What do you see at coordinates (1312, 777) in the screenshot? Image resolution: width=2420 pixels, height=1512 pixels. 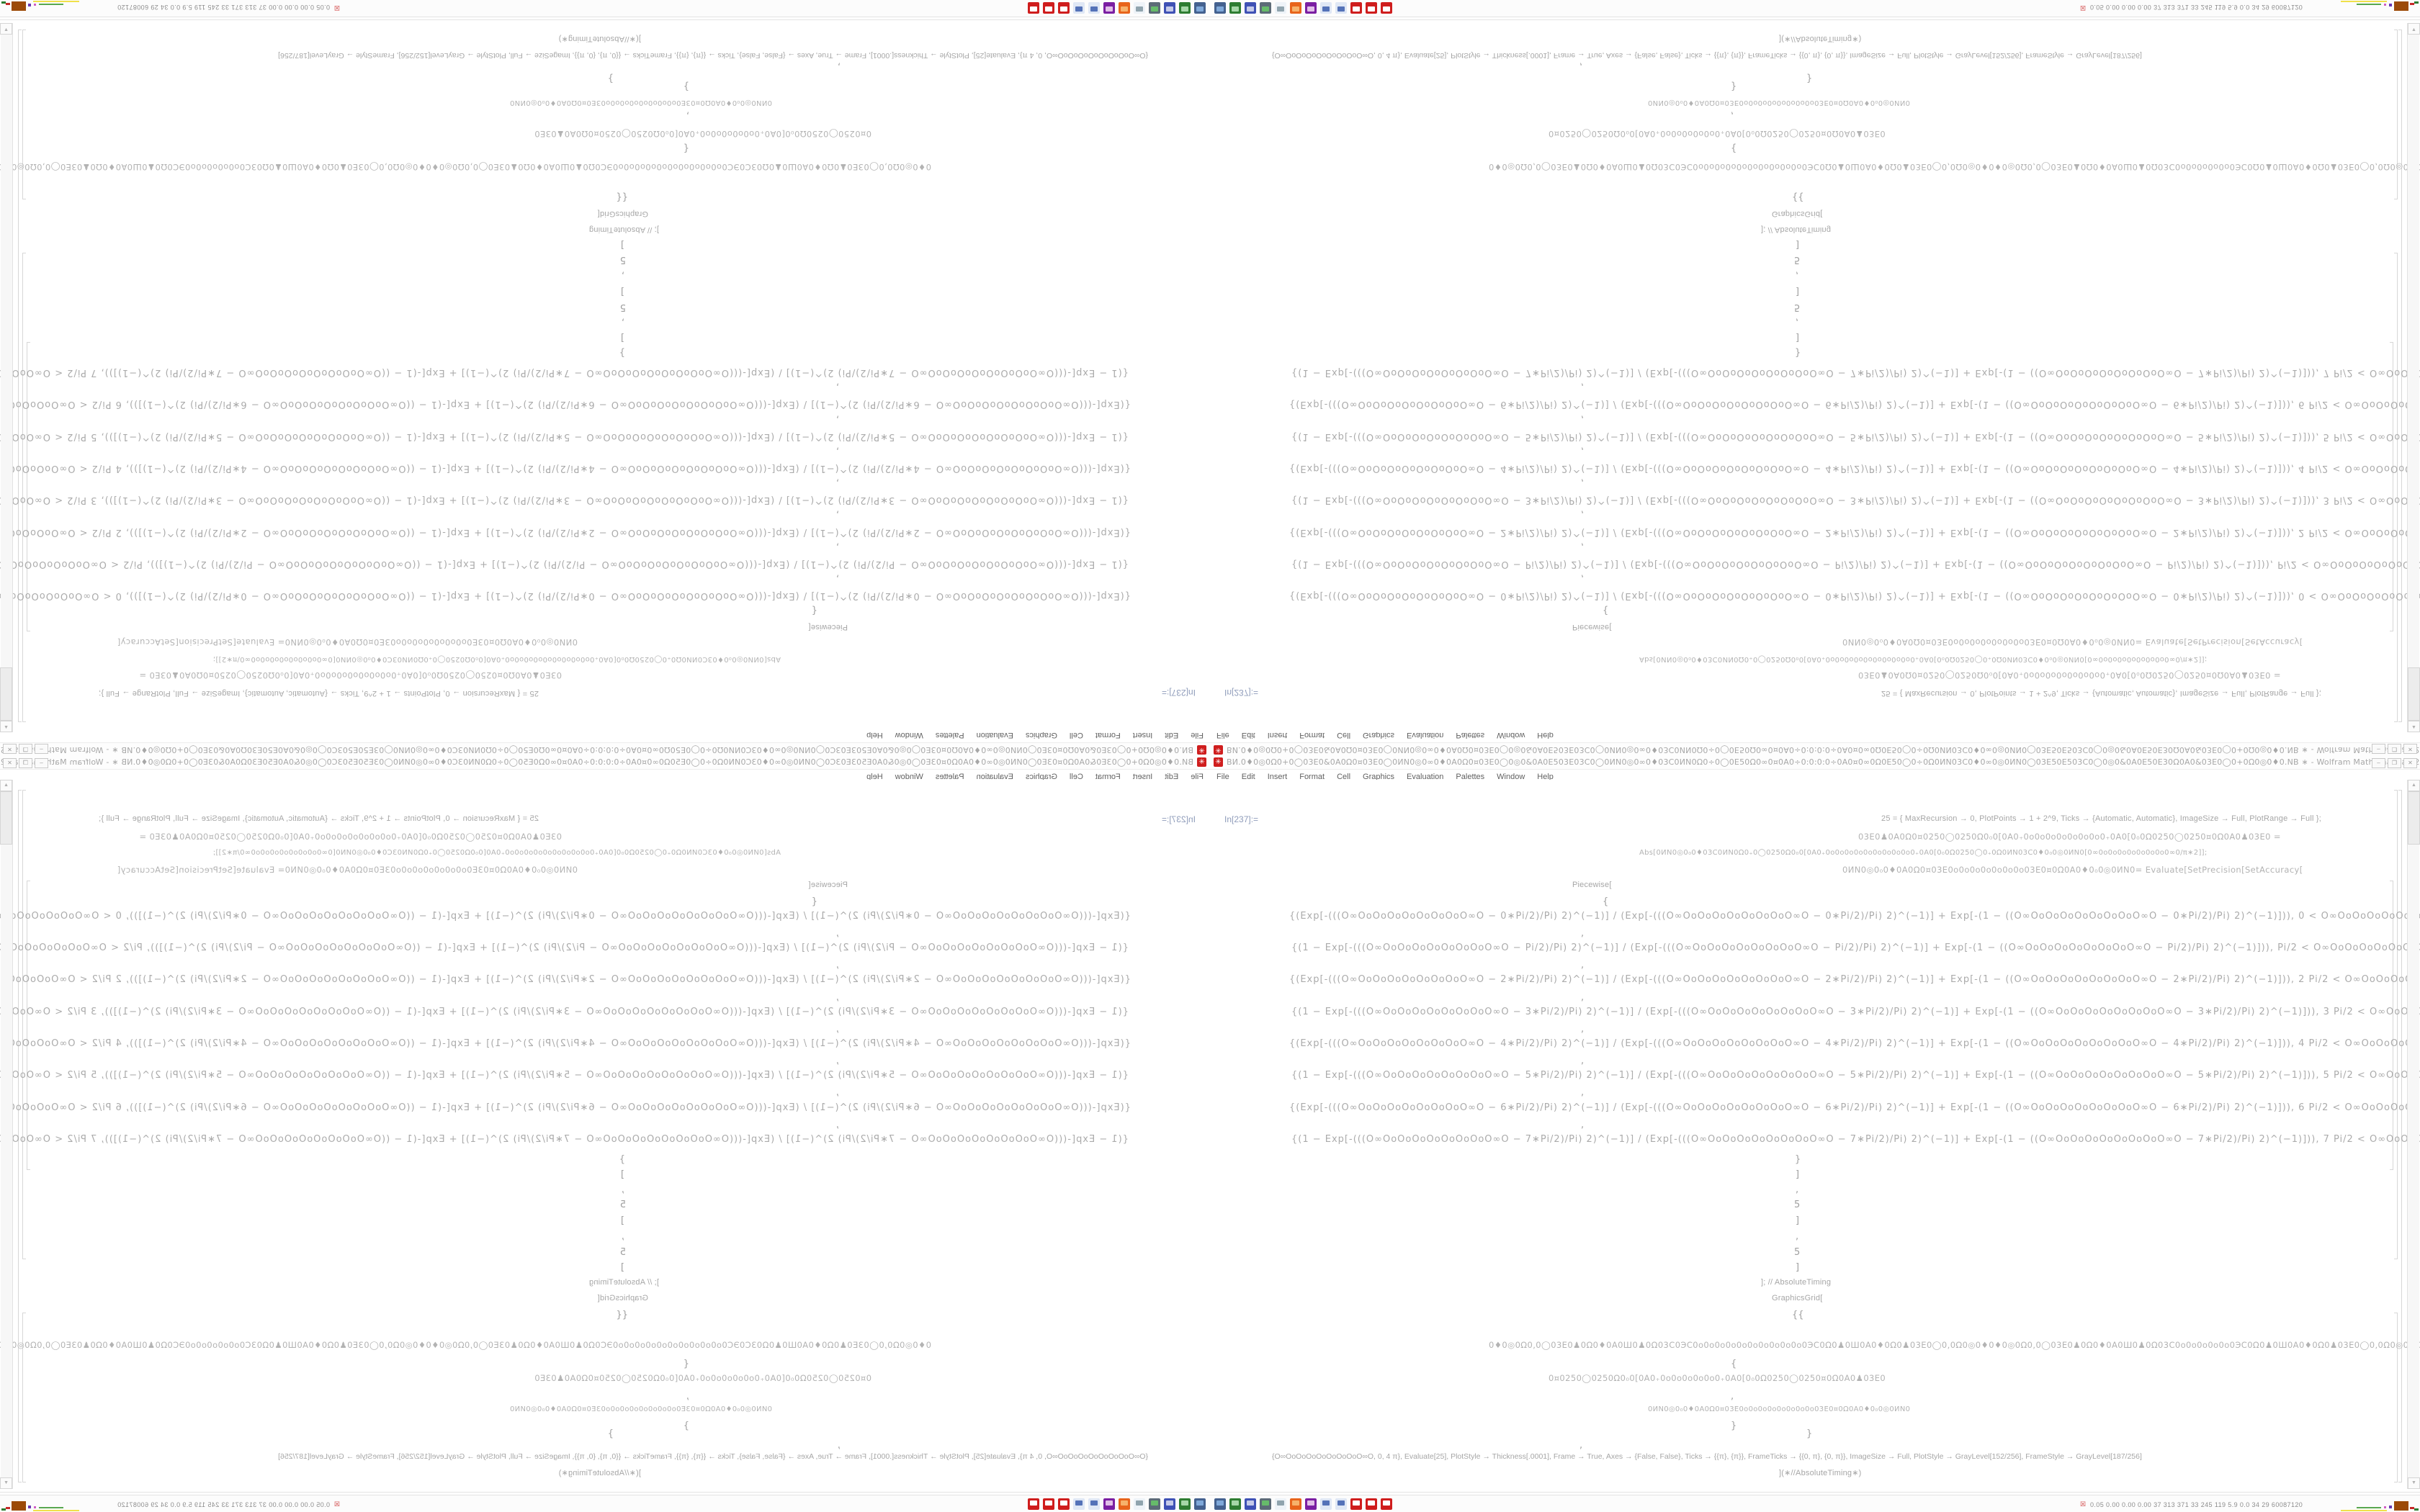 I see `menu-format: Format` at bounding box center [1312, 777].